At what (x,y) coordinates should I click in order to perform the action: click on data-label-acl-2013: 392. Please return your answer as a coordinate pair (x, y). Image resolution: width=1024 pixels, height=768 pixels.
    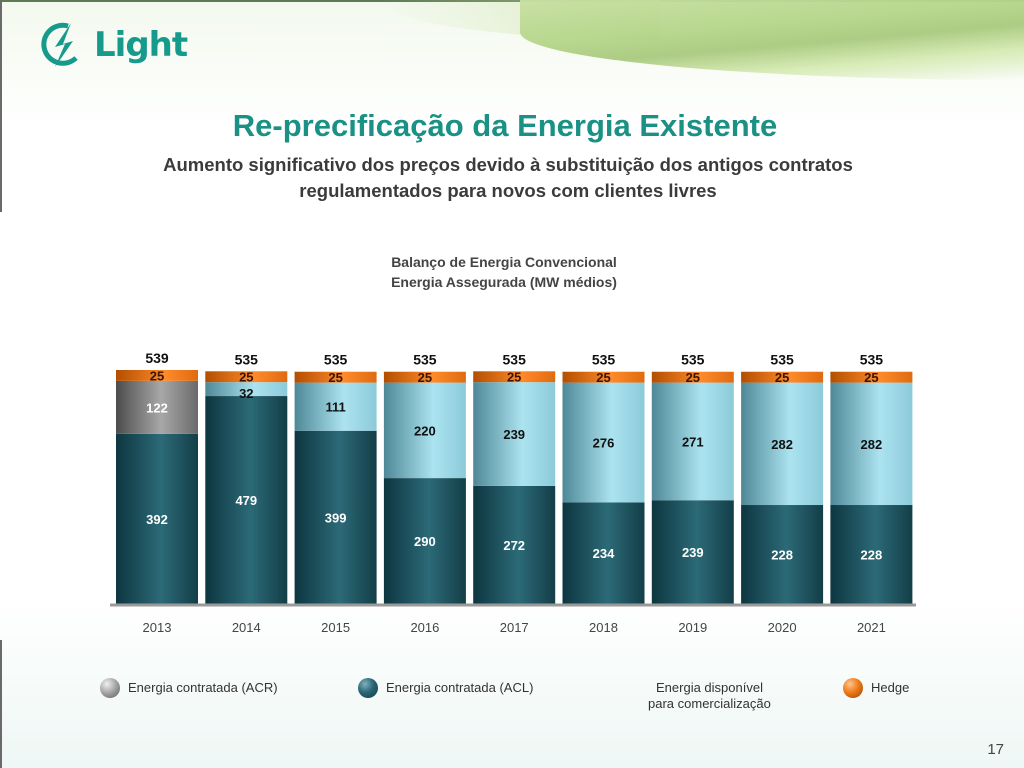
    Looking at the image, I should click on (157, 519).